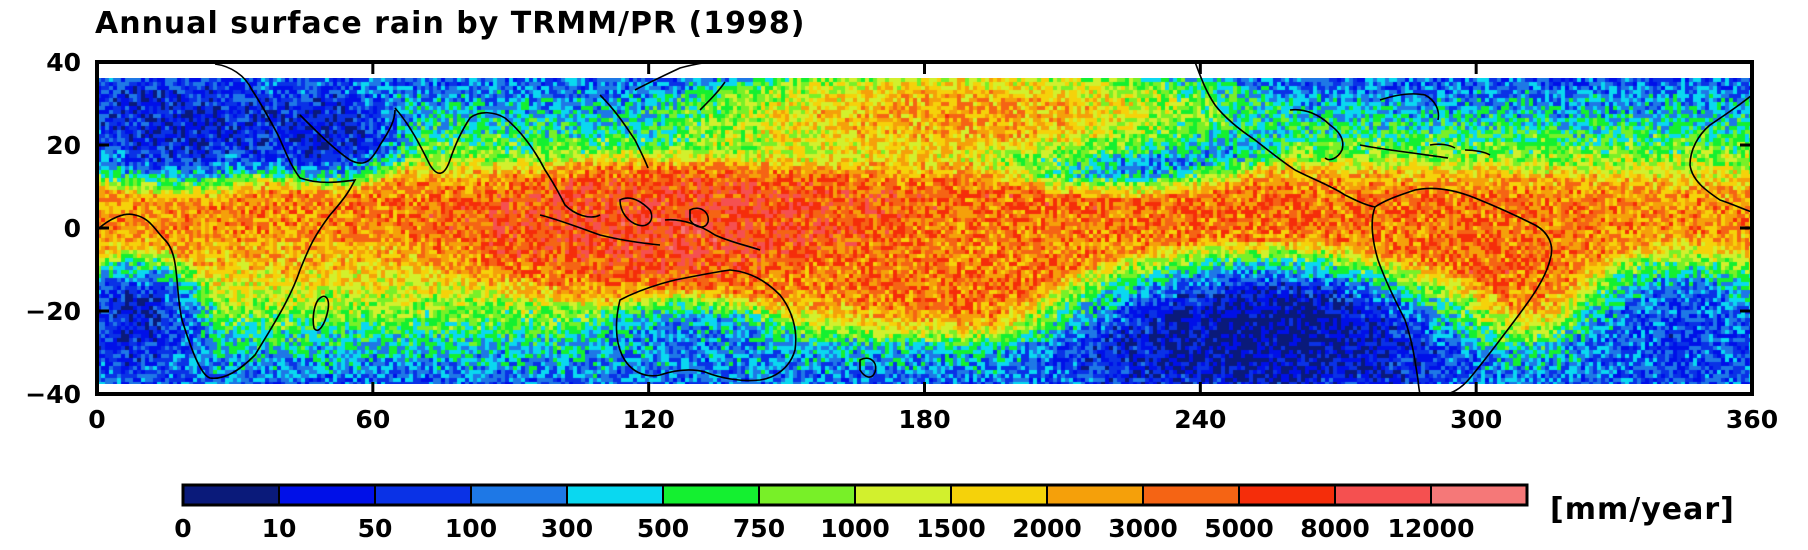  What do you see at coordinates (471, 528) in the screenshot?
I see `colorbar-boundary-label: 100` at bounding box center [471, 528].